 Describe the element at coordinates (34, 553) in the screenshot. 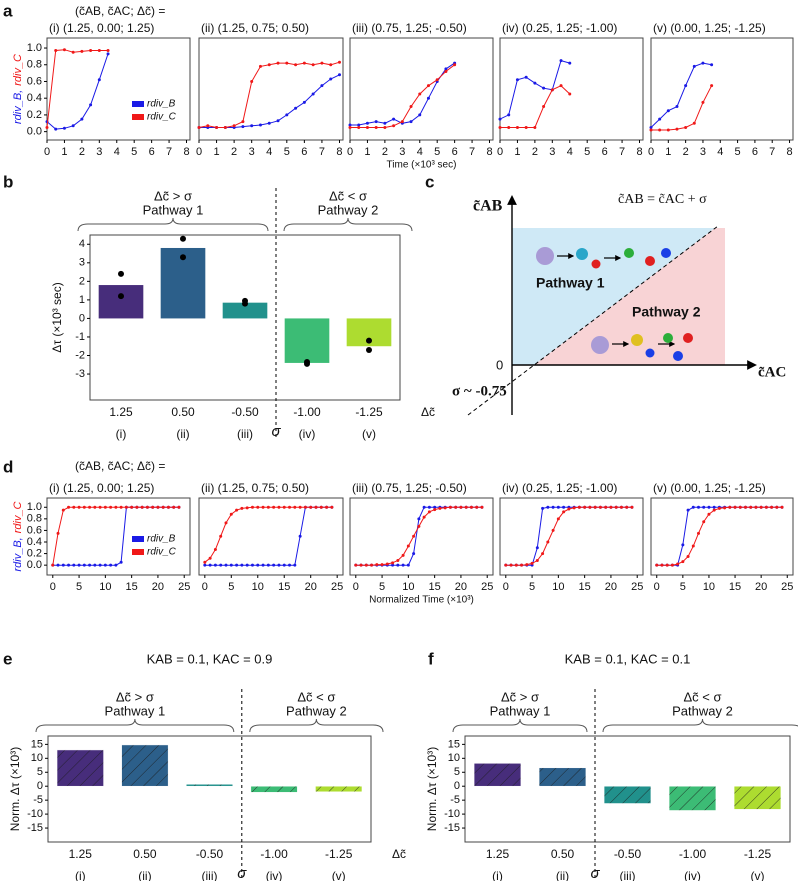

I see `y-tick-label: 0.2` at that location.